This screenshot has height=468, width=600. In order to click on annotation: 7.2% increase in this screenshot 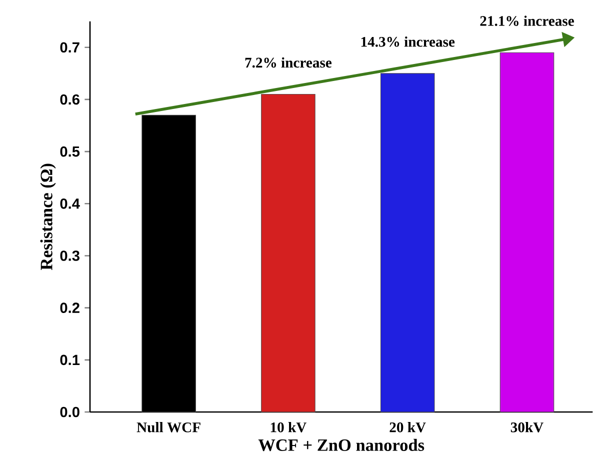, I will do `click(288, 62)`.